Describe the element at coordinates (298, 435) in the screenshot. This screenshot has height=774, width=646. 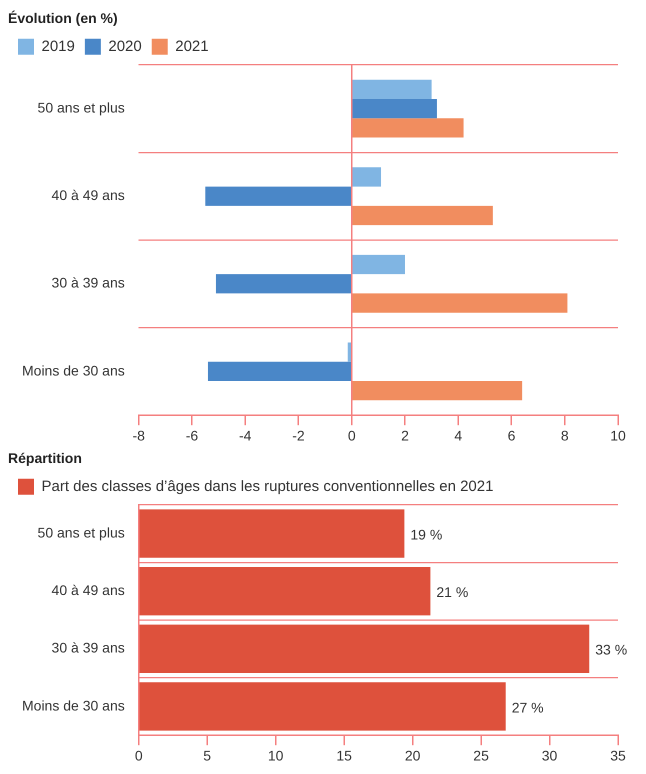
I see `x-tick-label: -2` at that location.